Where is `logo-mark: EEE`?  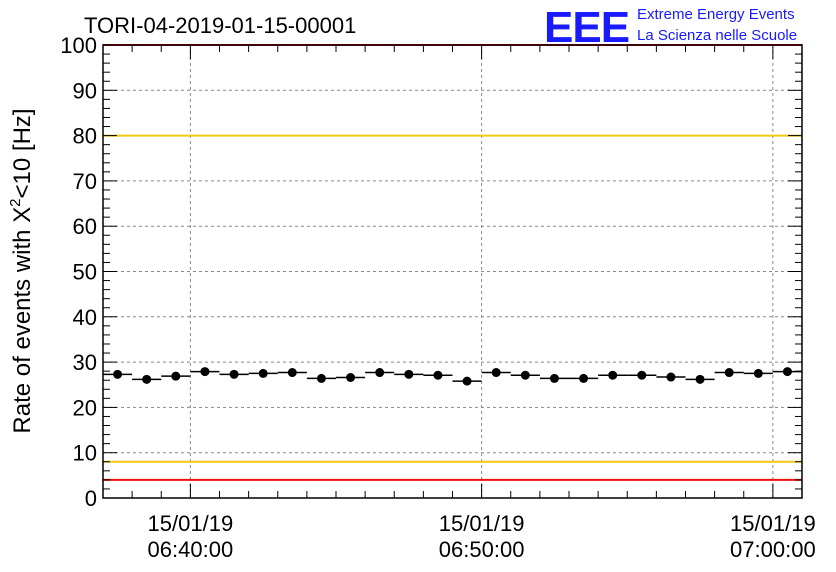
logo-mark: EEE is located at coordinates (586, 27).